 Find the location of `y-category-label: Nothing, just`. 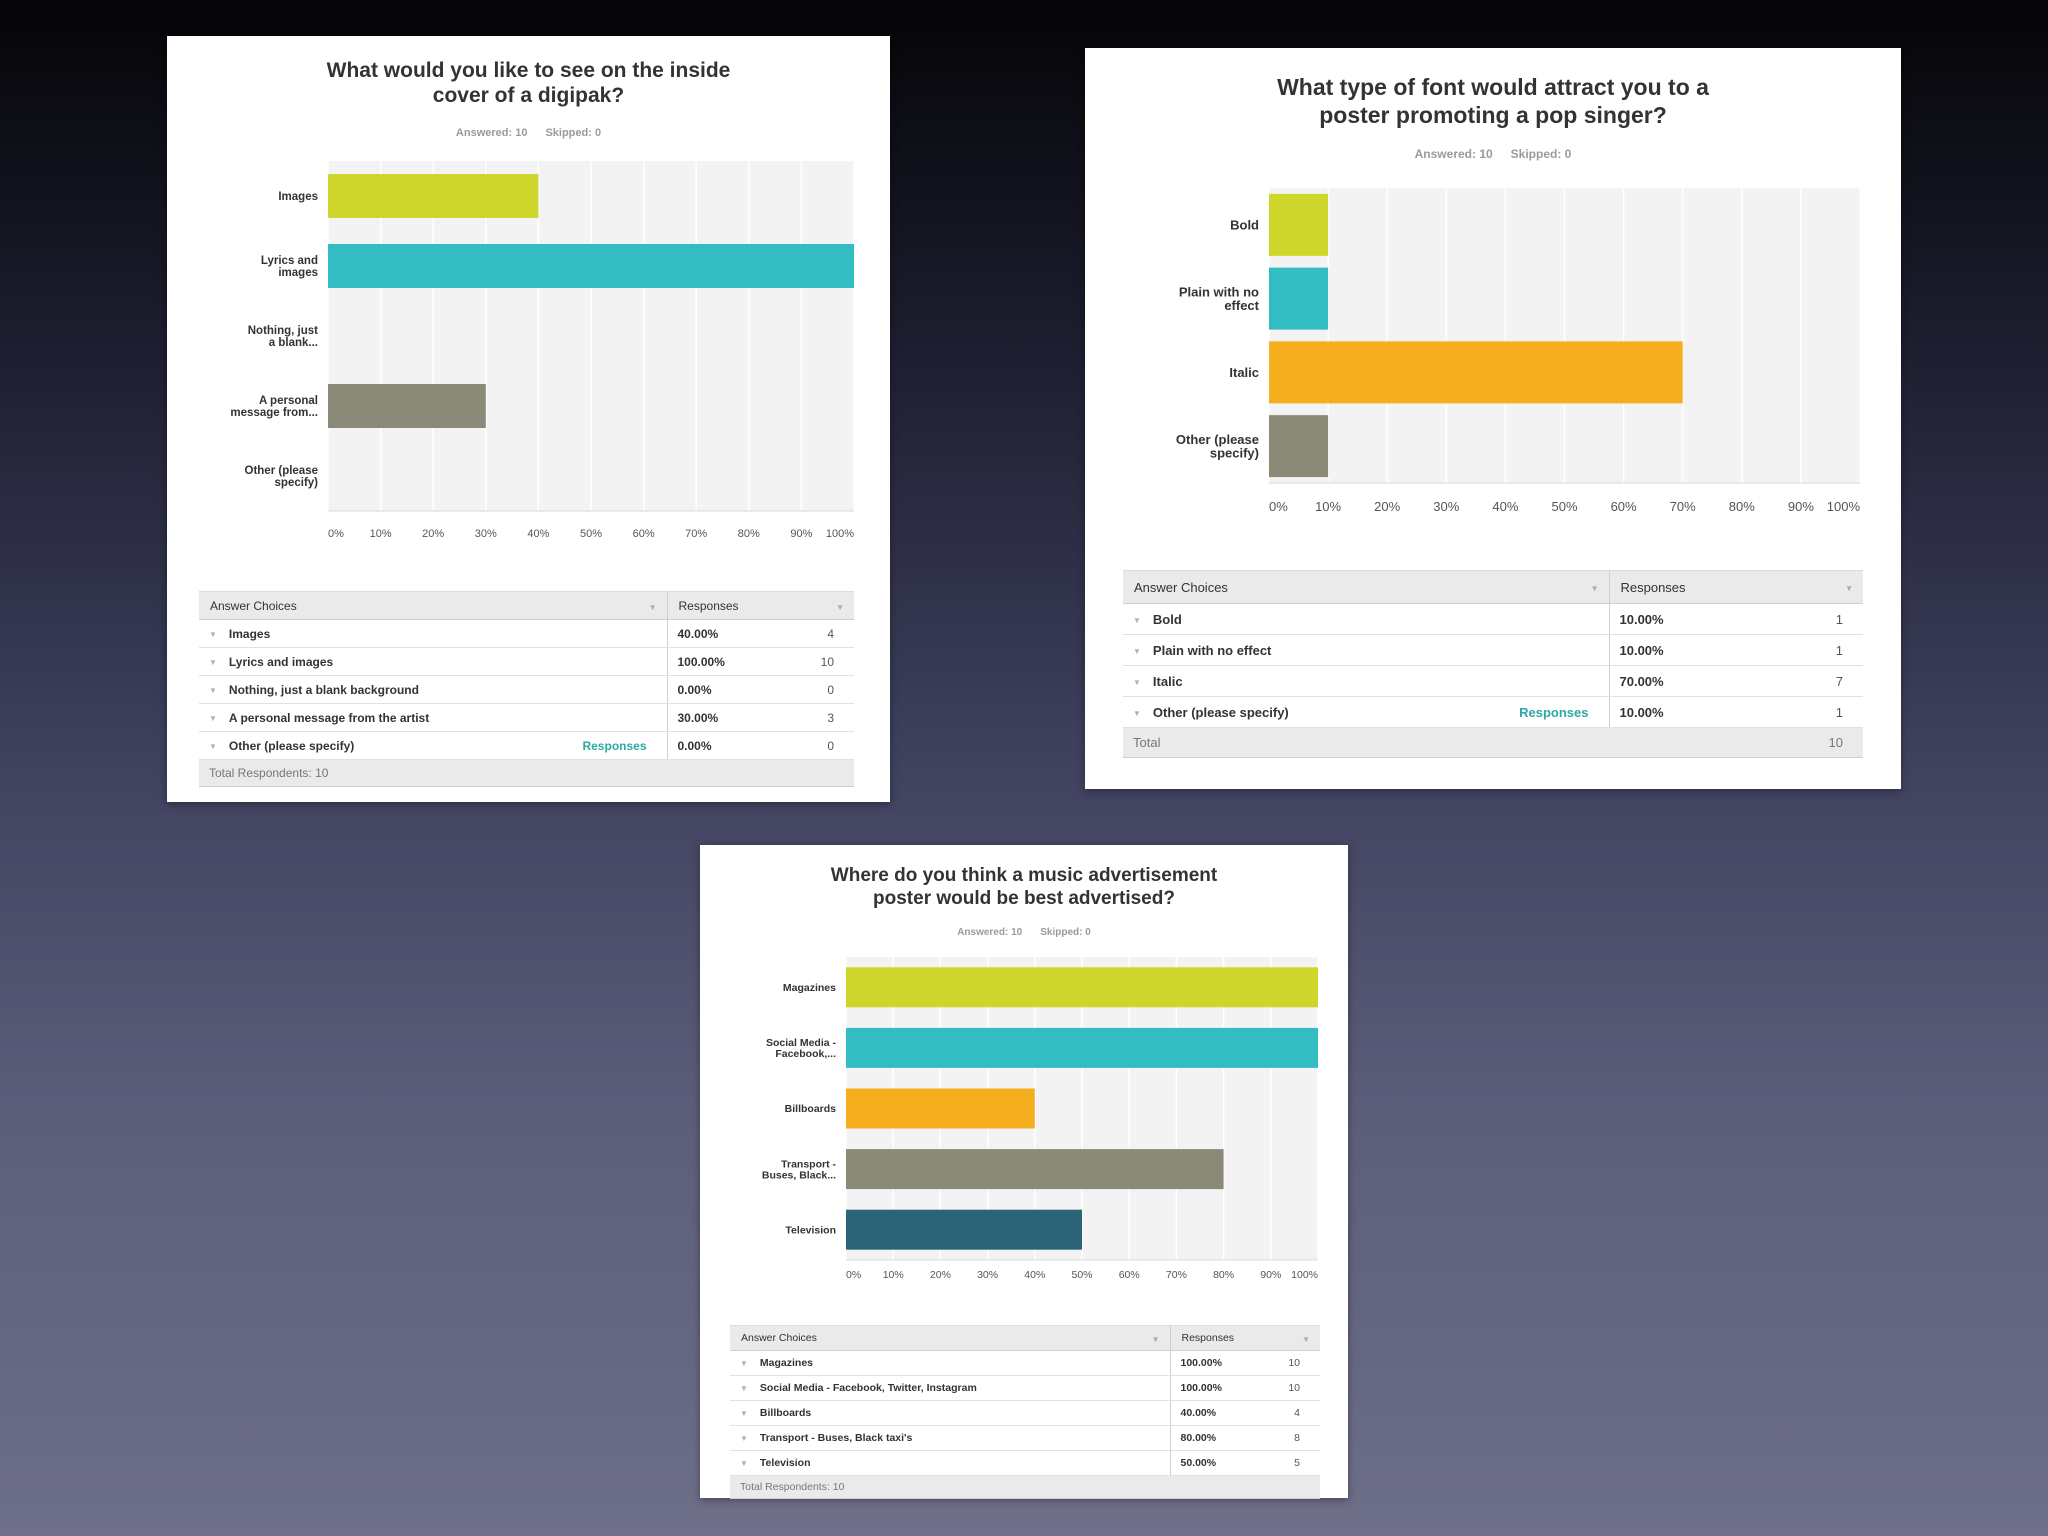

y-category-label: Nothing, just is located at coordinates (283, 331).